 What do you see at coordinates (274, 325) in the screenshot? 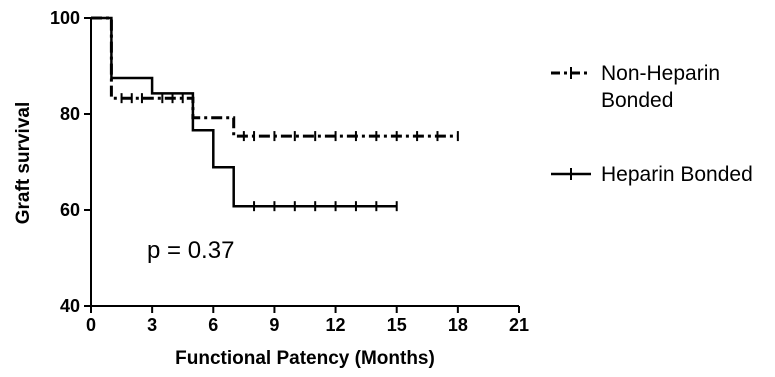
I see `x-tick-label: 9` at bounding box center [274, 325].